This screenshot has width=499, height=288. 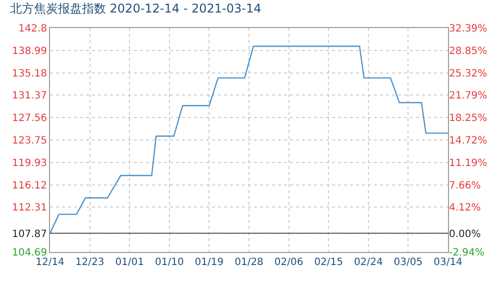 I want to click on x-tick-label: 03/14, so click(x=448, y=262).